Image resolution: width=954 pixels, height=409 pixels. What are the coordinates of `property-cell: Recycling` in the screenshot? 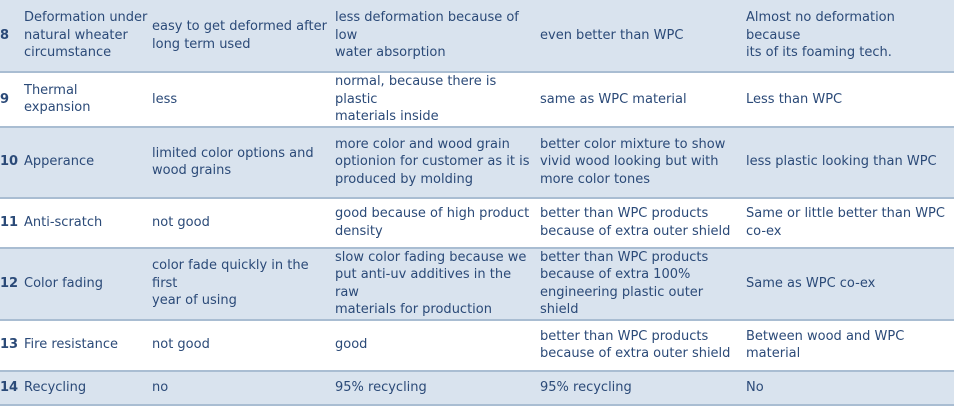 It's located at (88, 388).